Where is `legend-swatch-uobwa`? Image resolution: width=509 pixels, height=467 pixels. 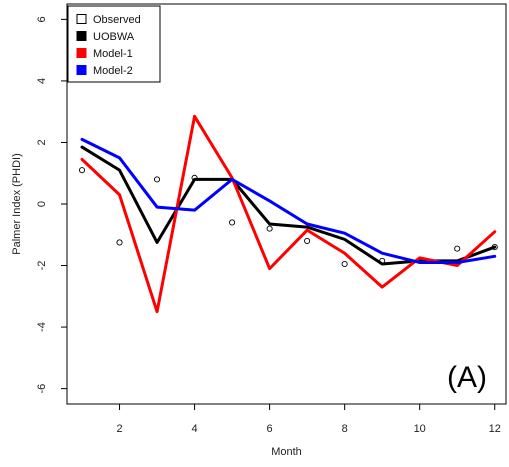
legend-swatch-uobwa is located at coordinates (81, 36).